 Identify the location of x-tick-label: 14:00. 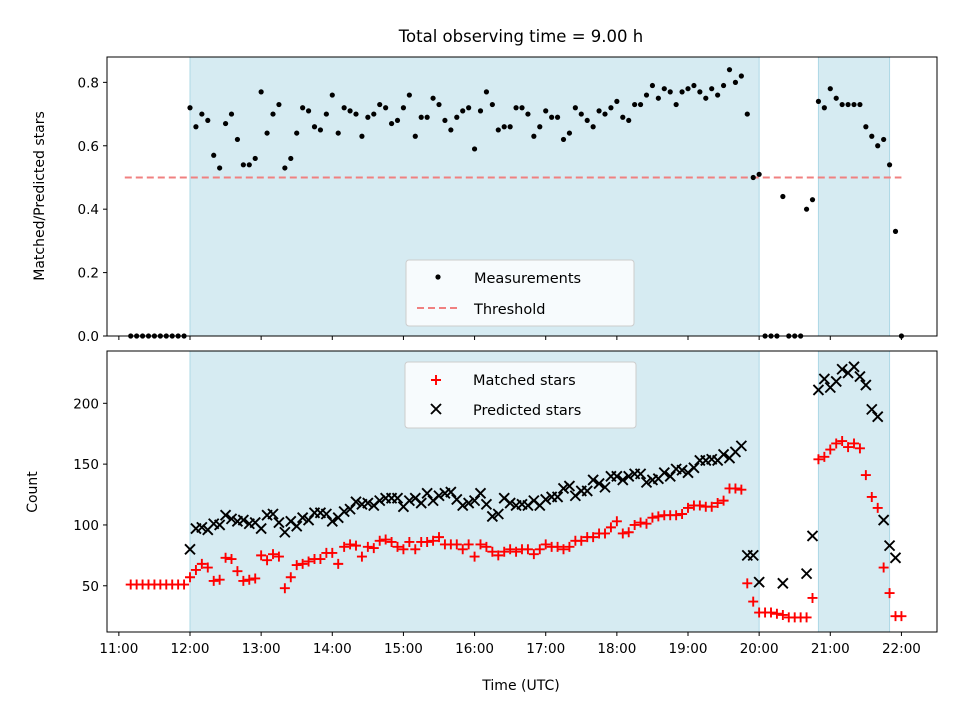
(332, 649).